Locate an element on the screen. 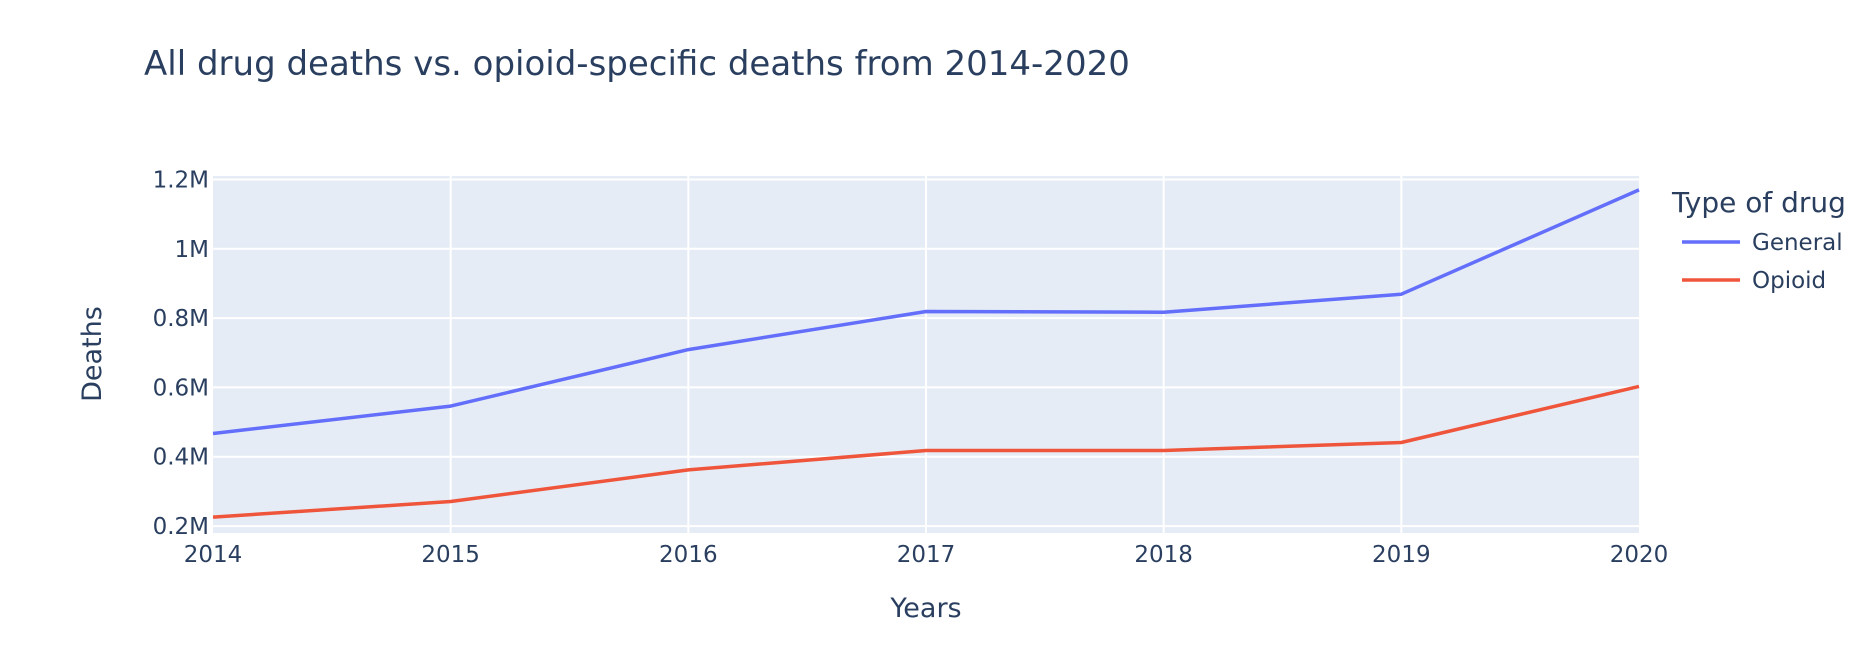  legend: Type of drug General Opioid is located at coordinates (1758, 240).